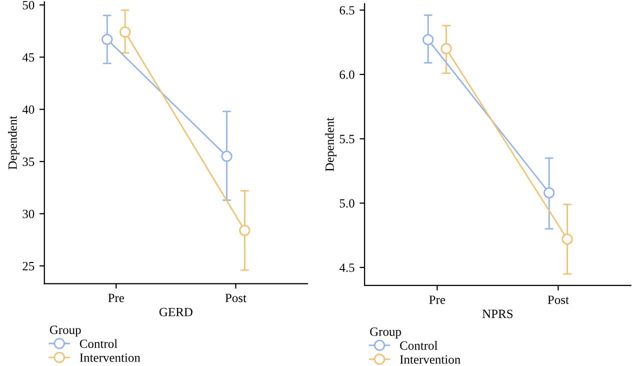 This screenshot has width=634, height=366. I want to click on y-tick-label: 6.0, so click(347, 74).